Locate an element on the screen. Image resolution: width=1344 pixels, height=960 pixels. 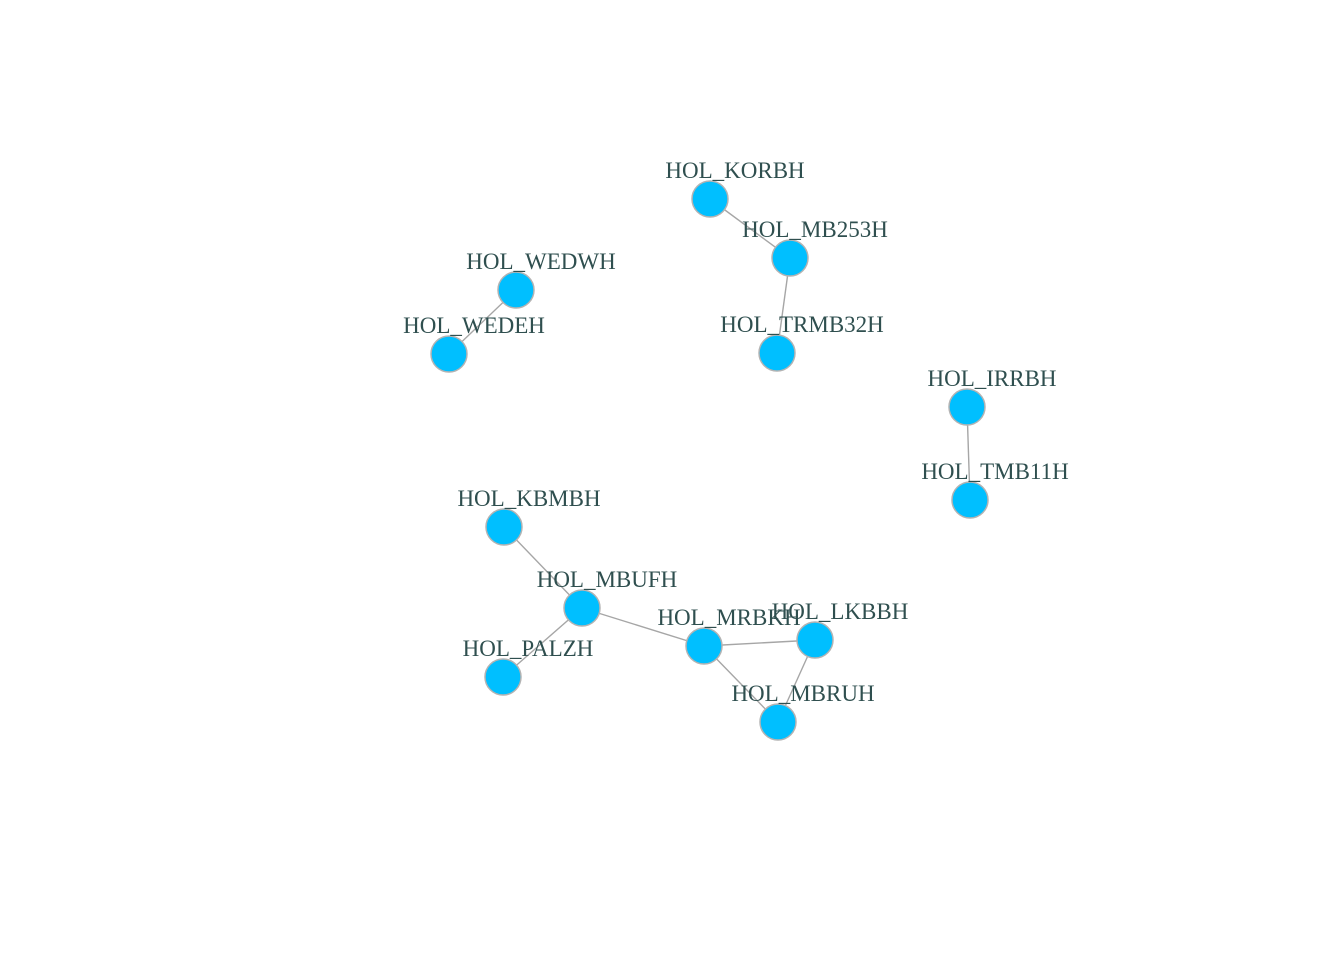
node-HOL_WEDEH is located at coordinates (449, 354).